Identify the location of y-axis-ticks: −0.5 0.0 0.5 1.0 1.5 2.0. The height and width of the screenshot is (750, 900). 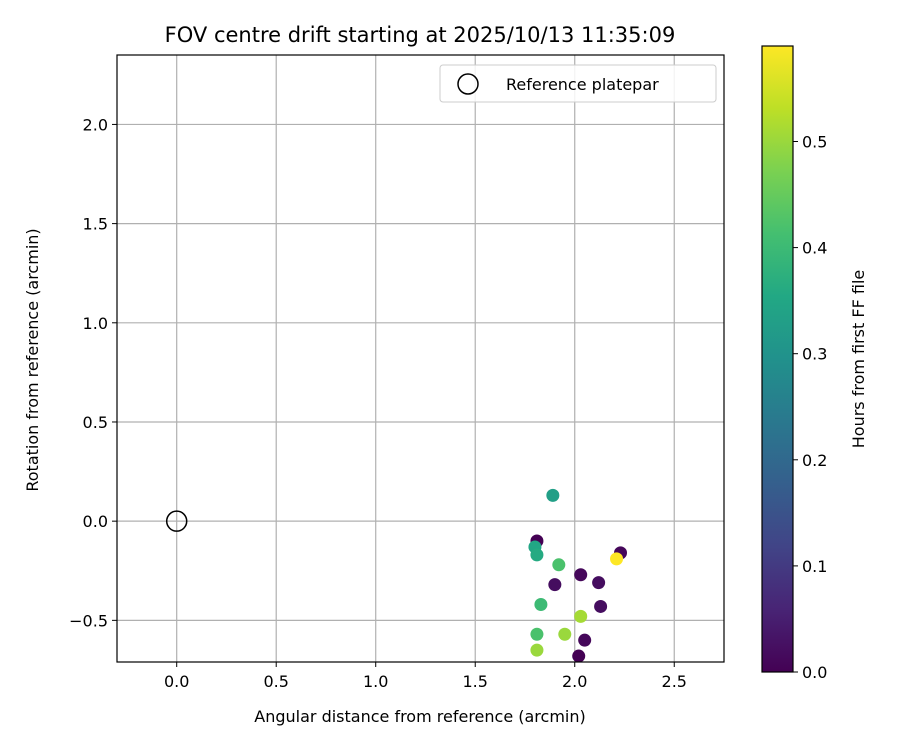
(93, 372).